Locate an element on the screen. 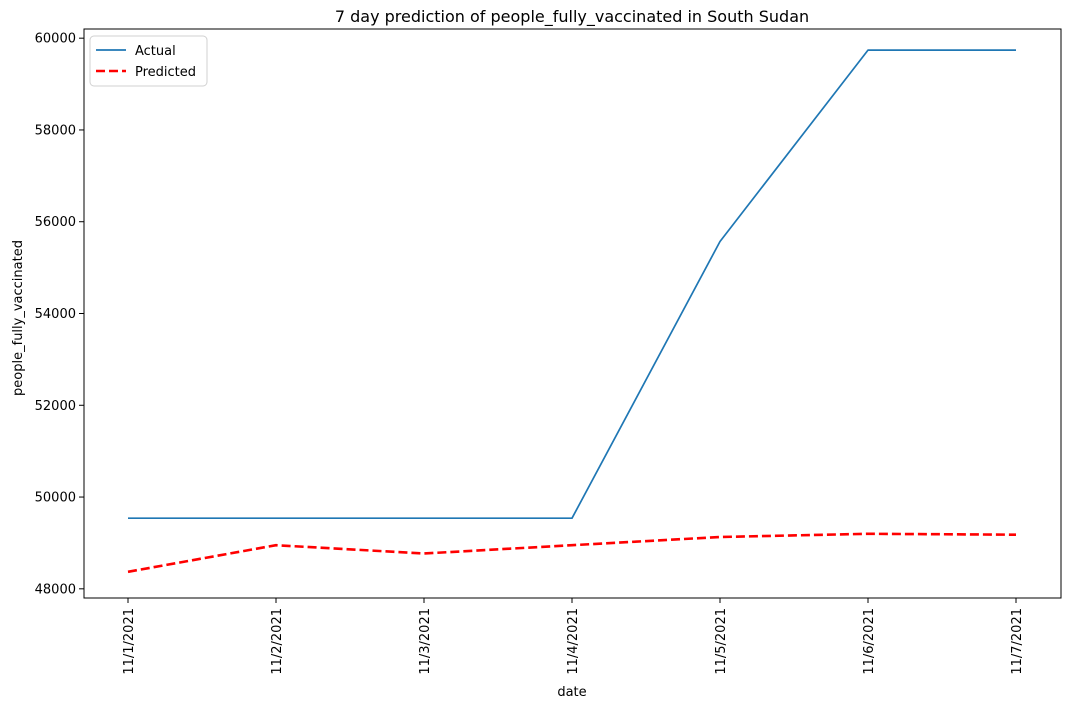 This screenshot has width=1070, height=709. x-tick-label: 11/6/2021 is located at coordinates (869, 641).